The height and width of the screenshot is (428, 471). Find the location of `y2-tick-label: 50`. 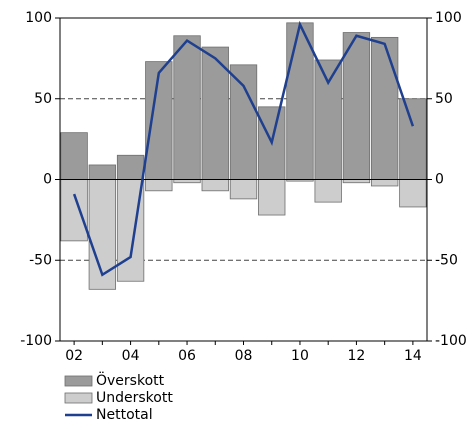

y2-tick-label: 50 is located at coordinates (444, 99).